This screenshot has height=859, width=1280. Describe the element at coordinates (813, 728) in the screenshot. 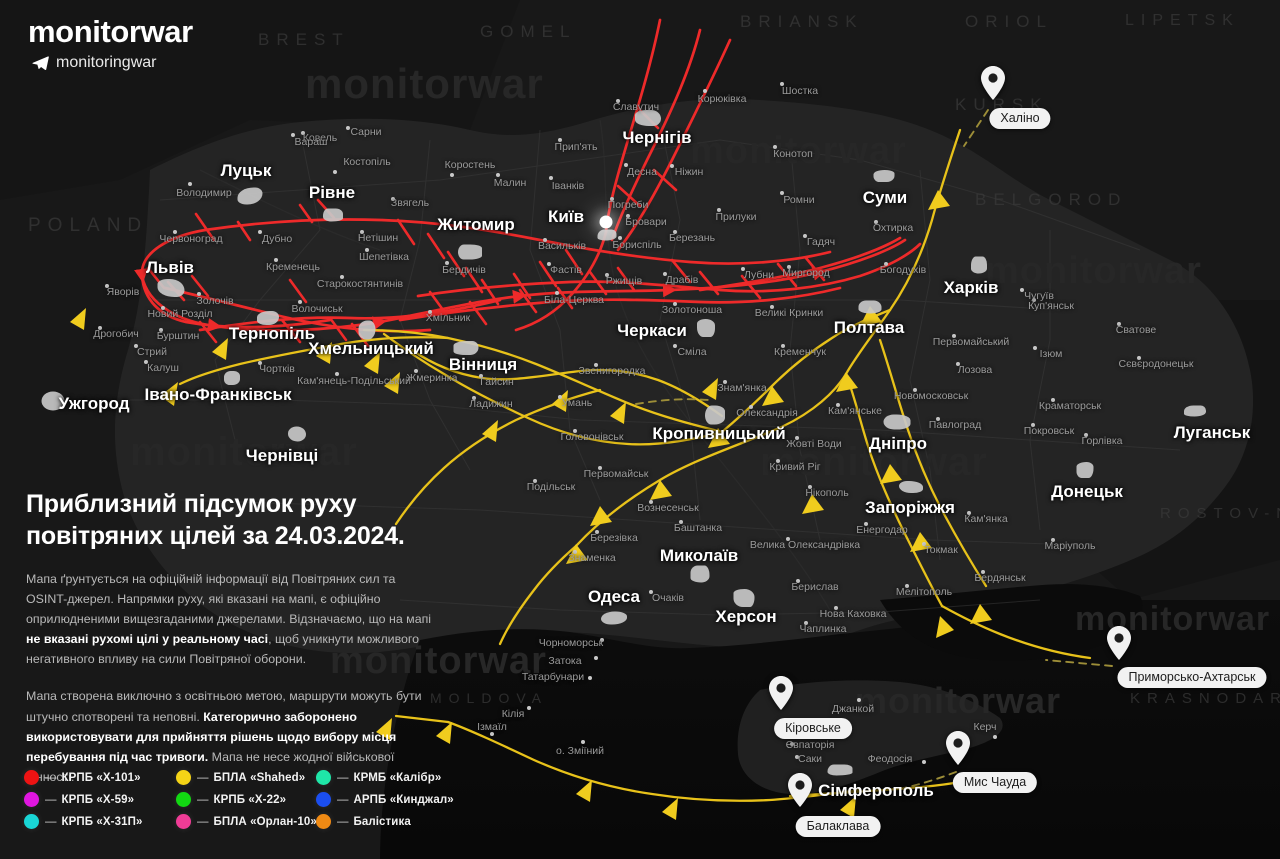

I see `map-pin-label: Кіровське` at that location.